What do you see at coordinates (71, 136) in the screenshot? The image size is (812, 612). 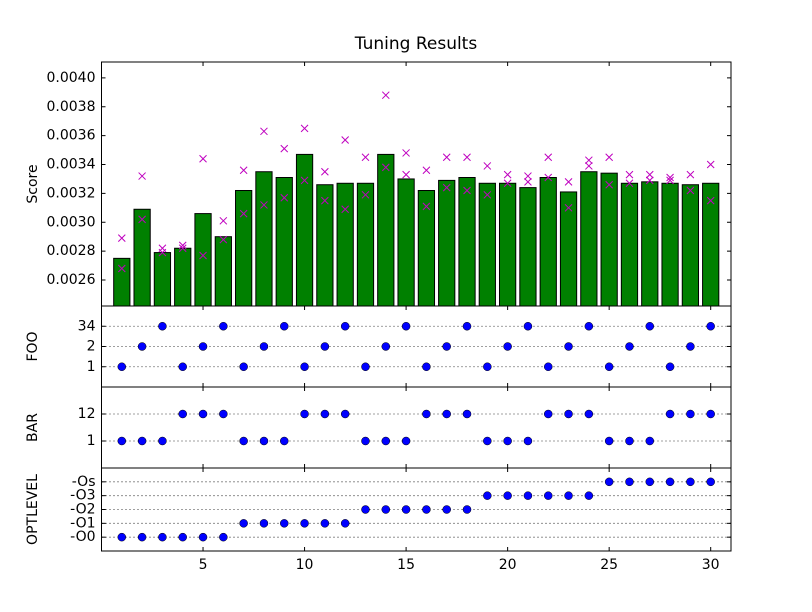 I see `y-tick-label: 0.0036` at bounding box center [71, 136].